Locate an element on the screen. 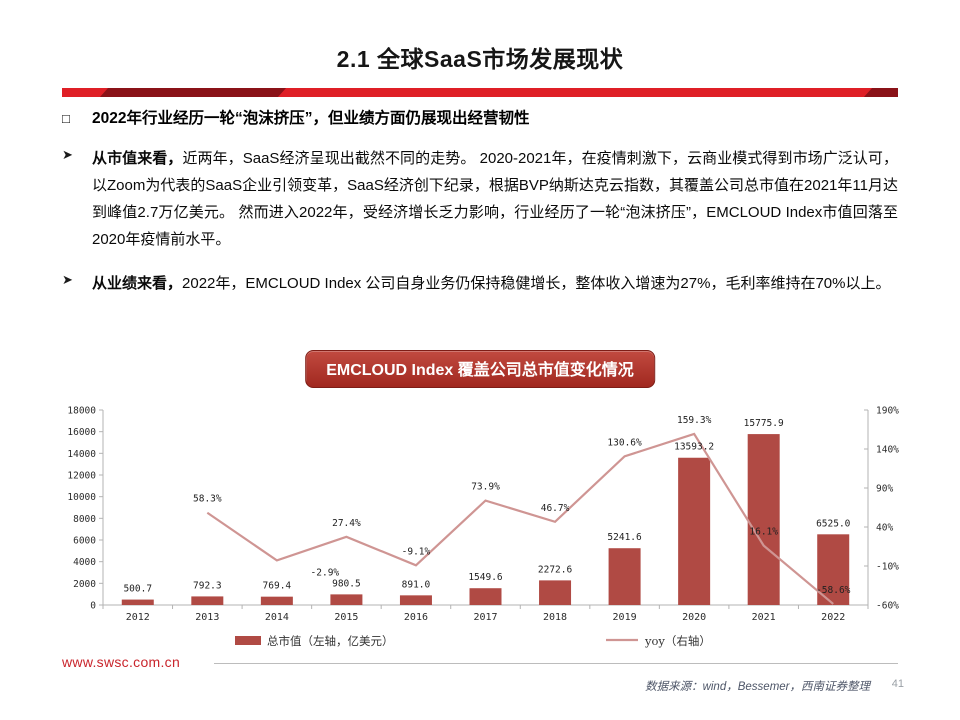 This screenshot has width=960, height=720. svg-text: 2017 is located at coordinates (485, 617).